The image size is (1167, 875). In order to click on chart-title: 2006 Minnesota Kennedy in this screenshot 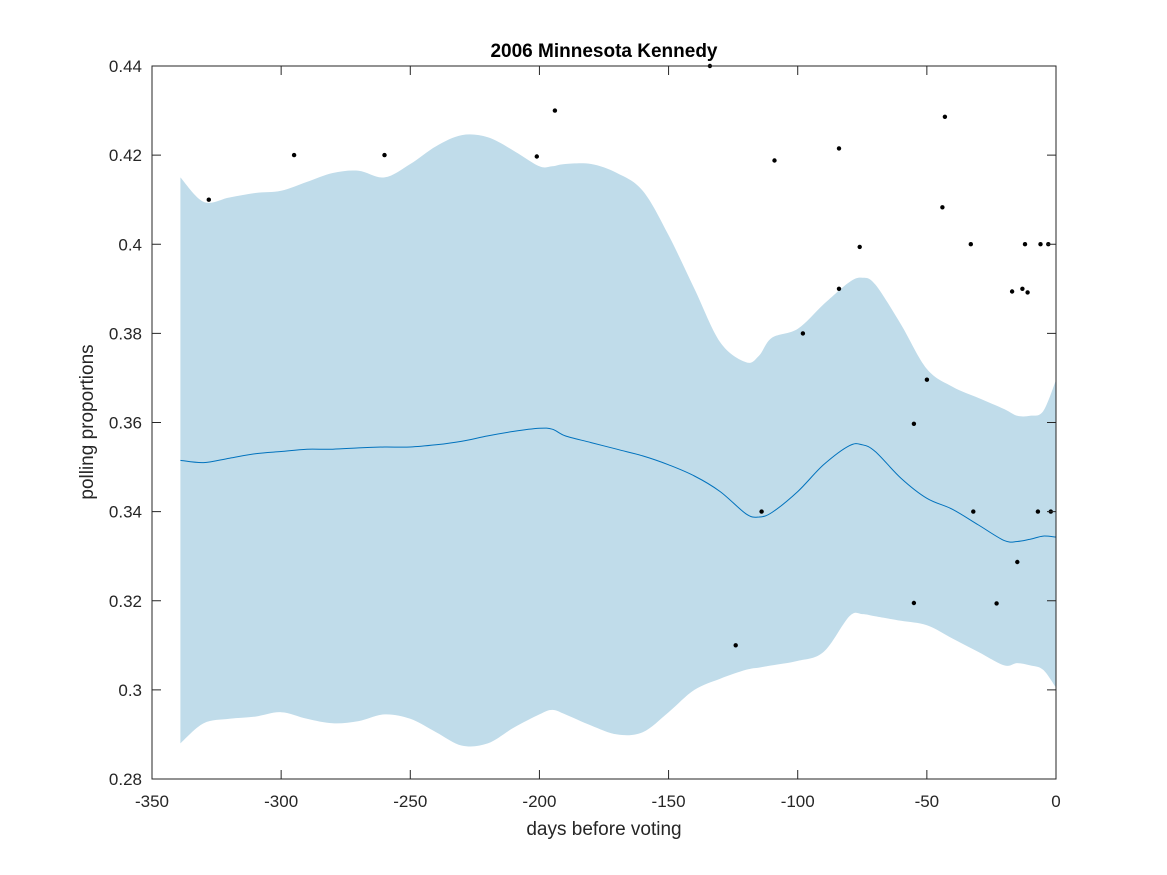, I will do `click(603, 51)`.